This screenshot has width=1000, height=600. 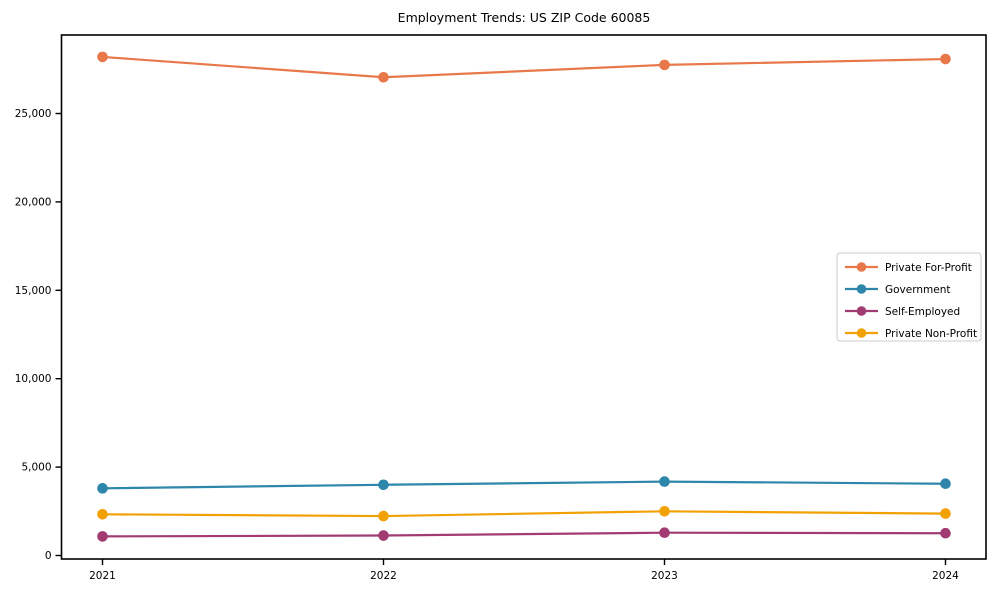 What do you see at coordinates (861, 267) in the screenshot?
I see `legend-marker-private-for-profit` at bounding box center [861, 267].